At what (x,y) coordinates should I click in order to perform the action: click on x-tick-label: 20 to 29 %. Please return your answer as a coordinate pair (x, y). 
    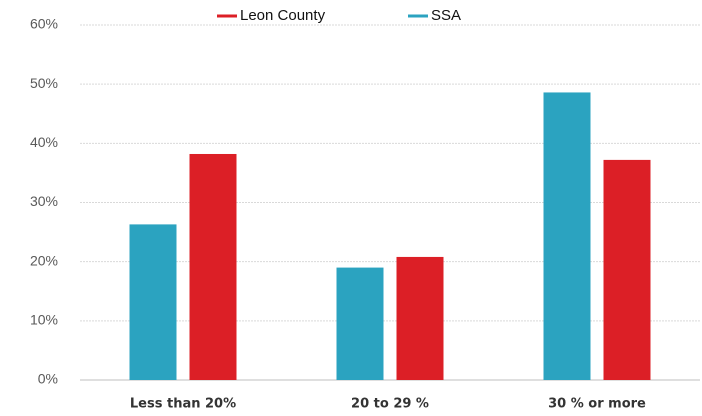
    Looking at the image, I should click on (390, 404).